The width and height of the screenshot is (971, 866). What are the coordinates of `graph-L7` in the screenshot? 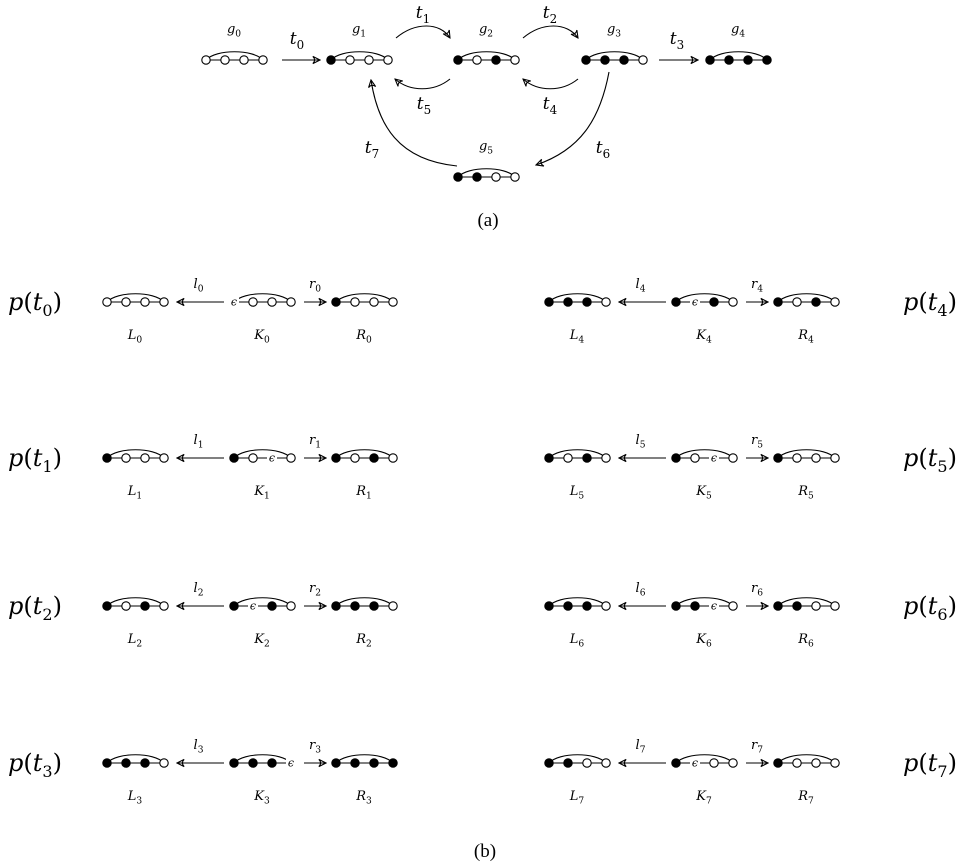 It's located at (577, 761).